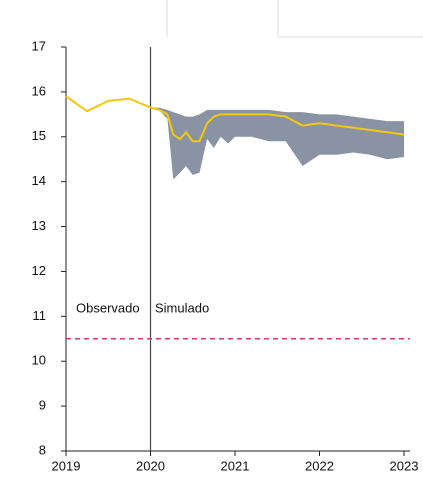 This screenshot has width=423, height=489. I want to click on x-tick-label: 2021, so click(235, 465).